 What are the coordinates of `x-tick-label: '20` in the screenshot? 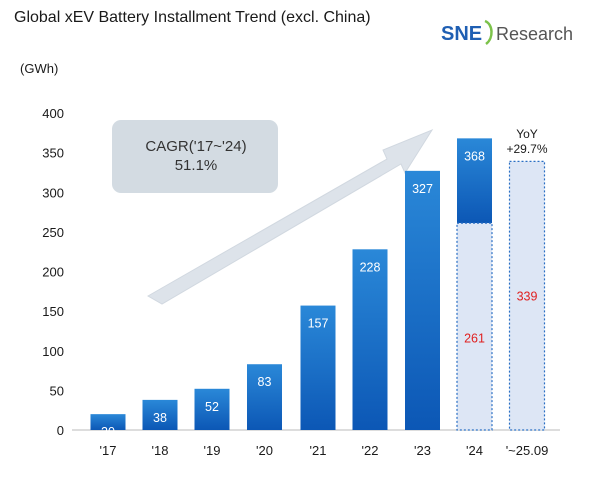 It's located at (264, 450).